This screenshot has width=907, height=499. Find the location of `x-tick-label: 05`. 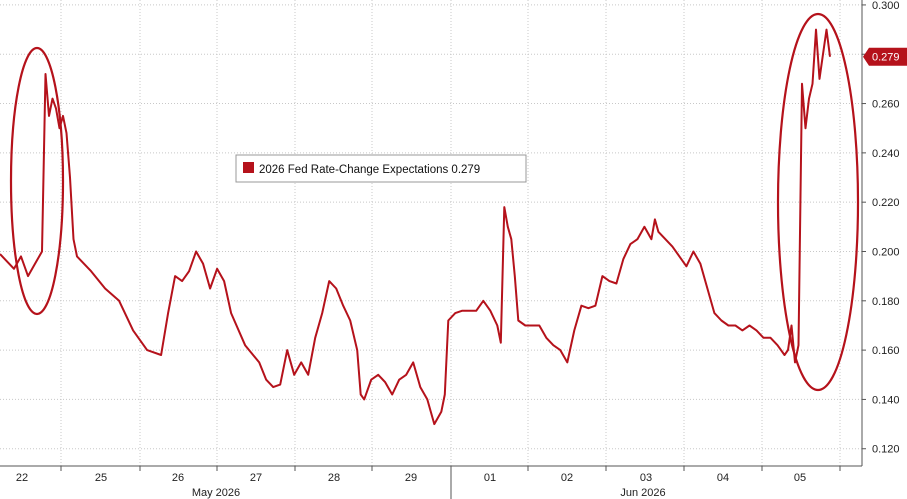

x-tick-label: 05 is located at coordinates (800, 478).